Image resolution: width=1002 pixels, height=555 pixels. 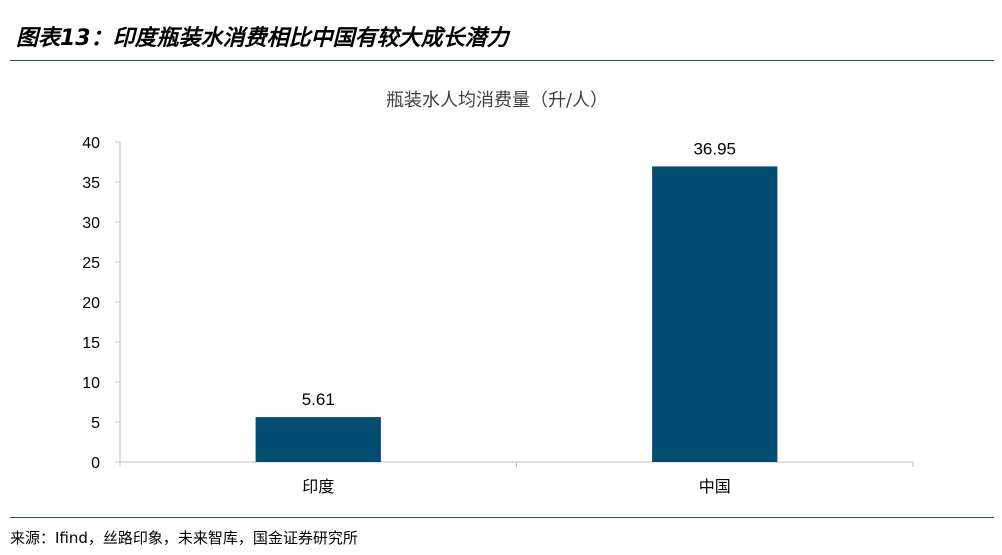 I want to click on x-axis: 印度 中国, so click(x=516, y=478).